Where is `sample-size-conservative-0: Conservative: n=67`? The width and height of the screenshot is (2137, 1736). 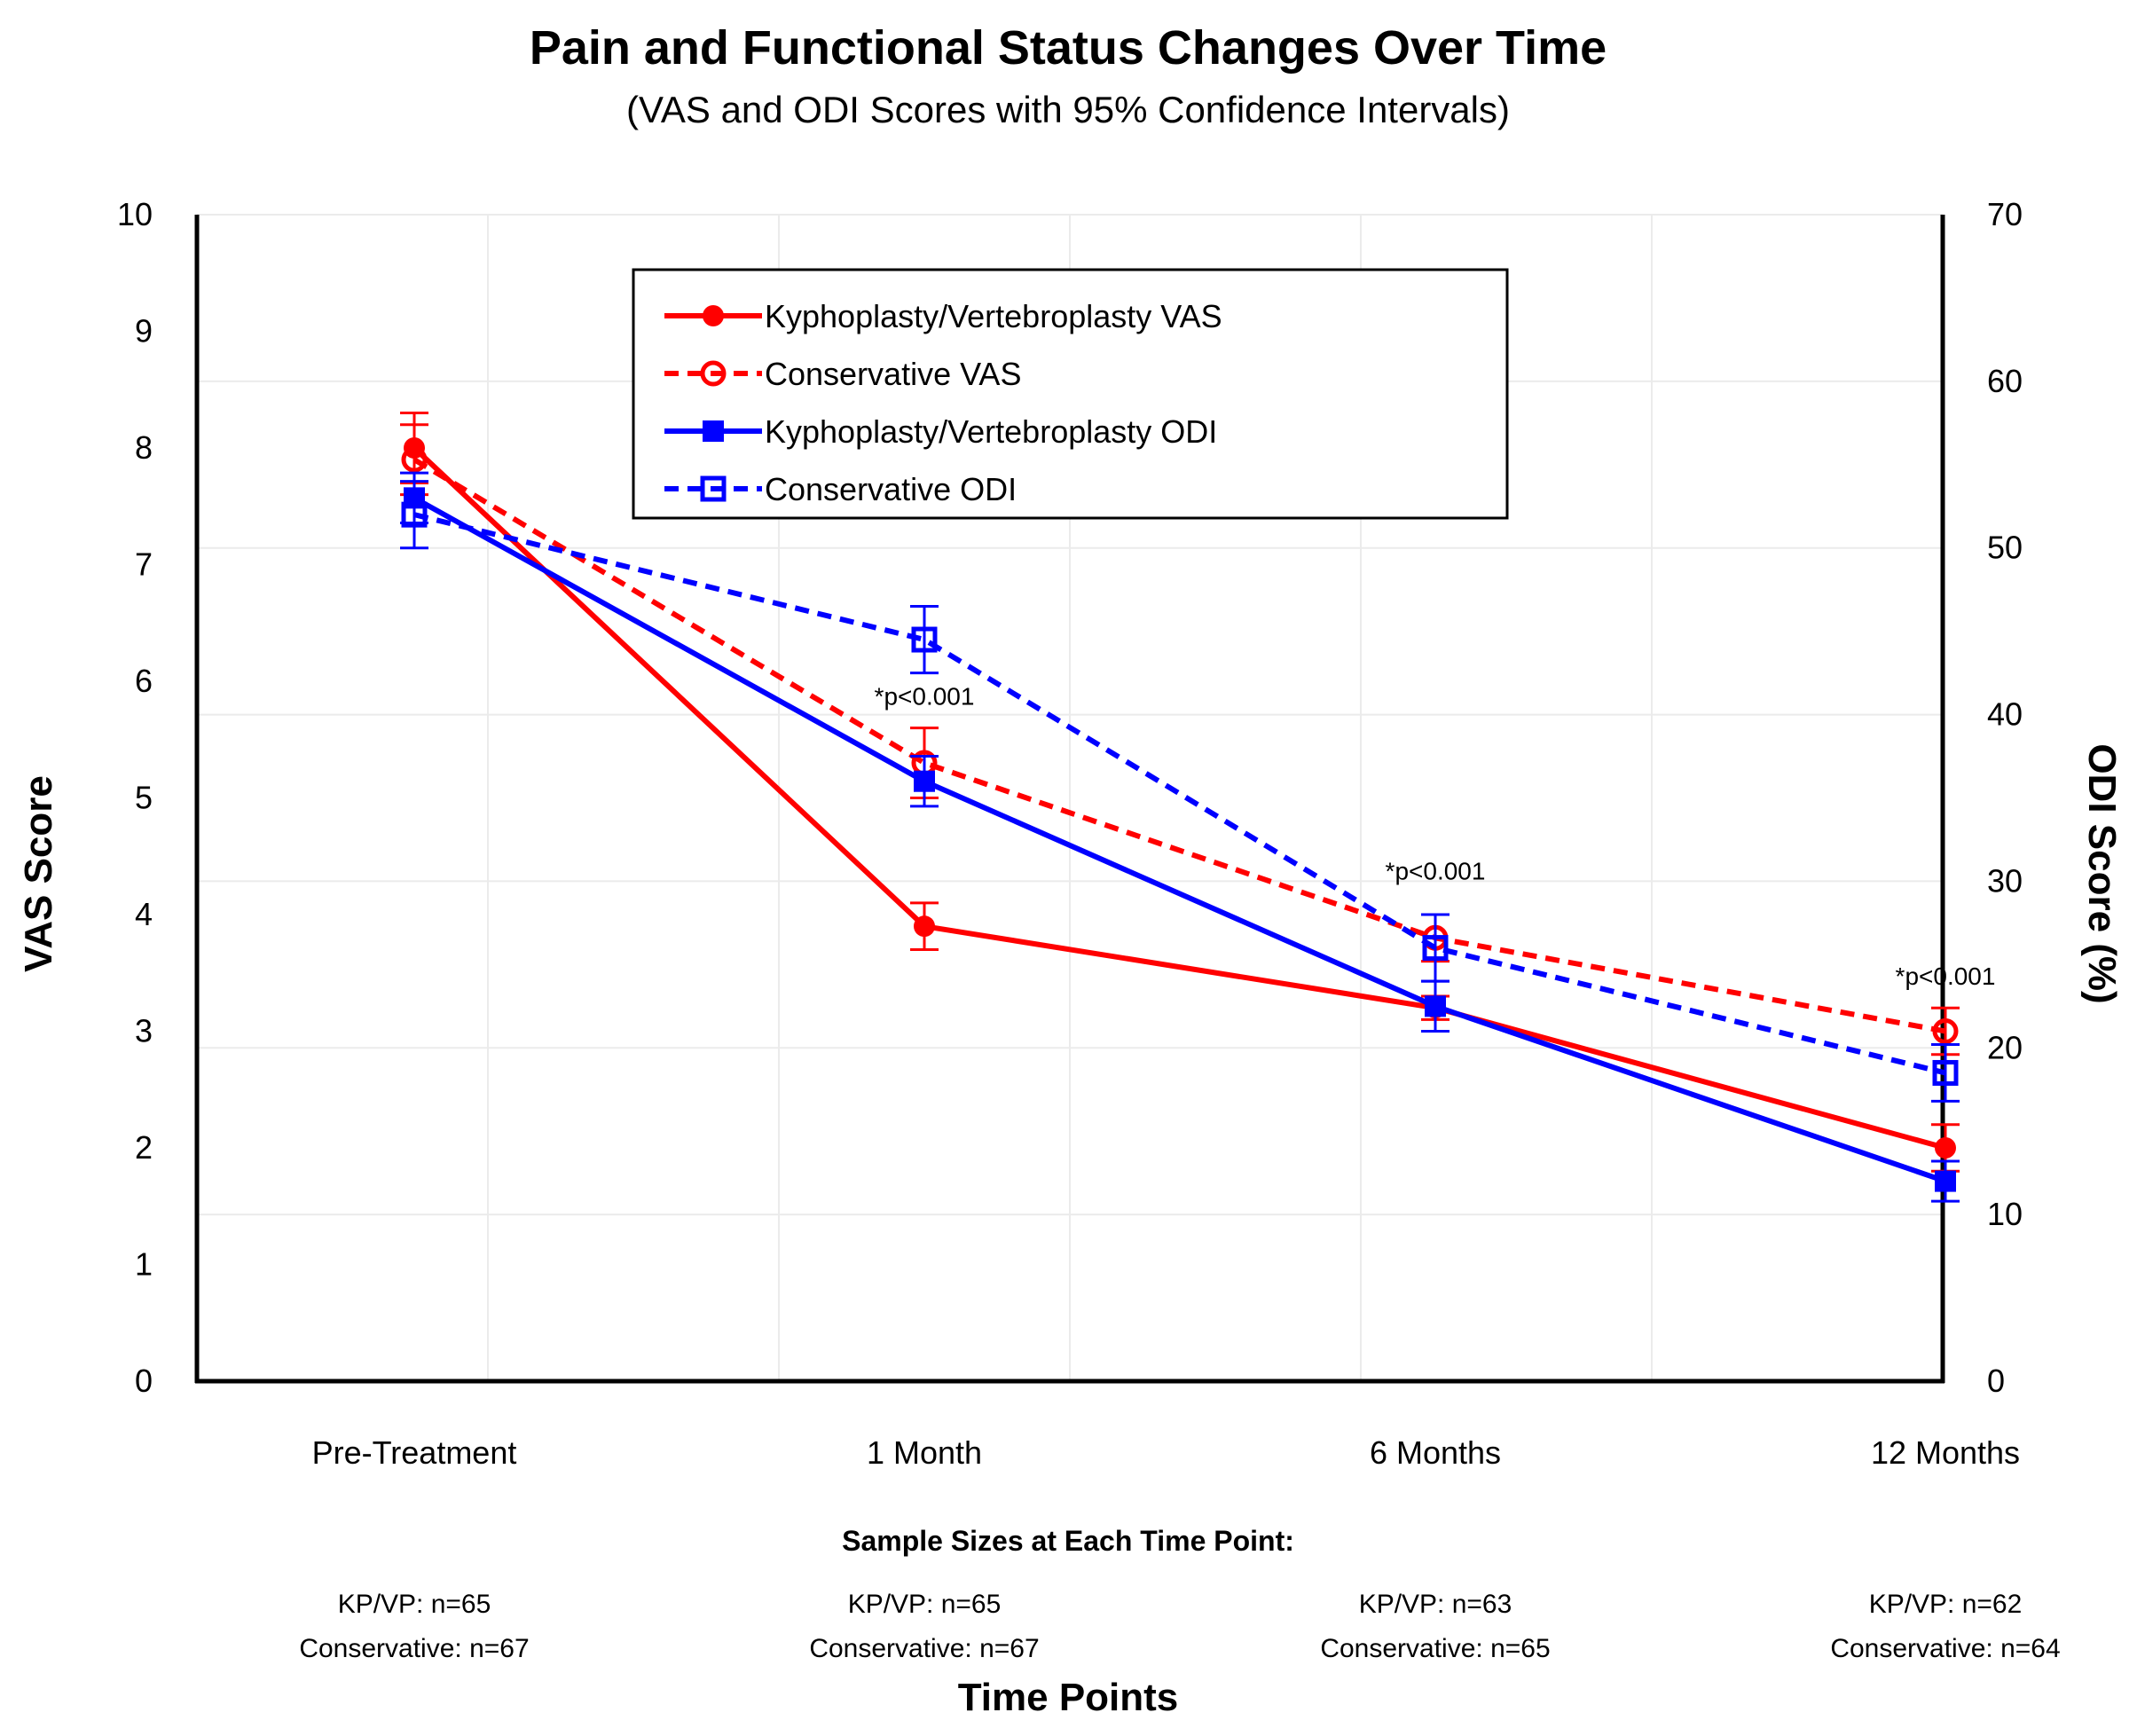 sample-size-conservative-0: Conservative: n=67 is located at coordinates (414, 1648).